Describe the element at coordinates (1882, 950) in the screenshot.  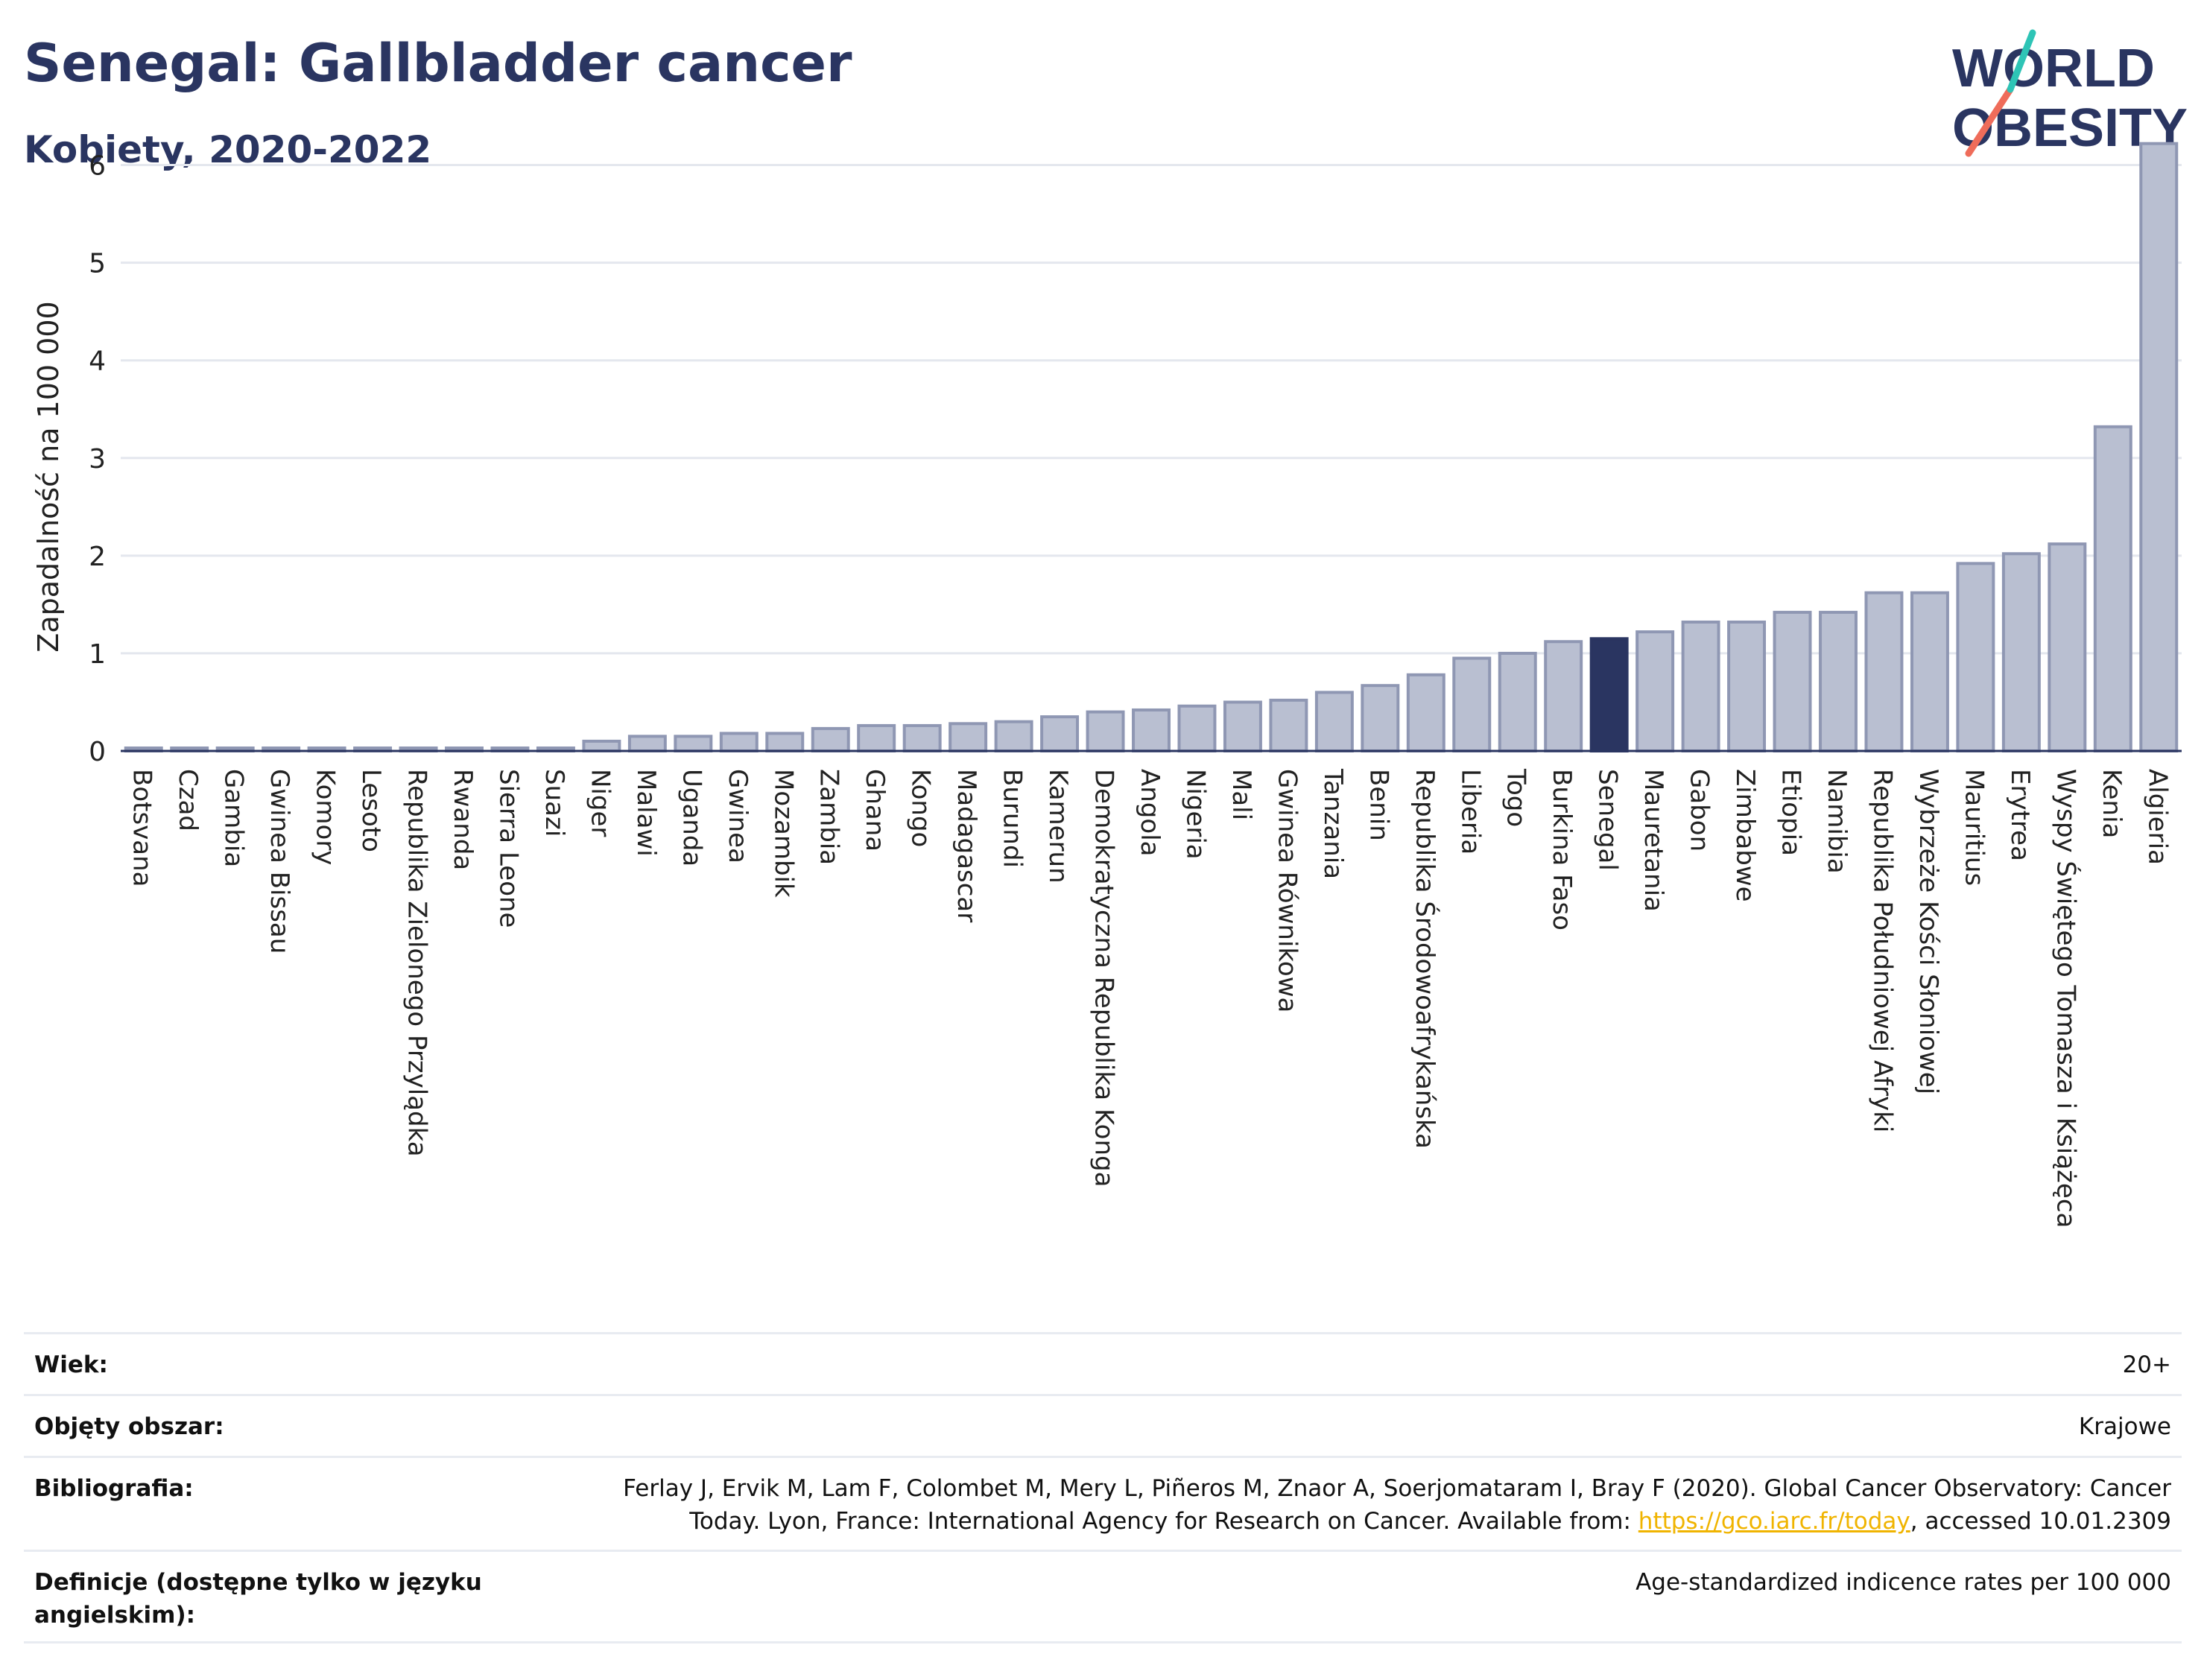
I see `x-tick-label: Republika Południowej Afryki` at that location.